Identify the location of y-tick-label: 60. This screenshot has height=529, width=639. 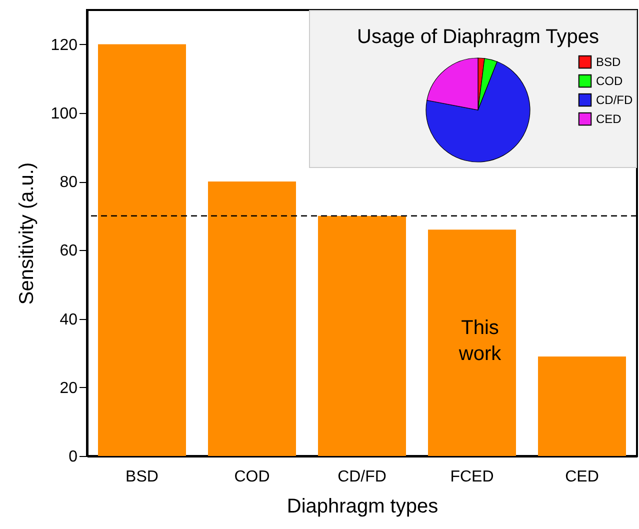
(69, 251).